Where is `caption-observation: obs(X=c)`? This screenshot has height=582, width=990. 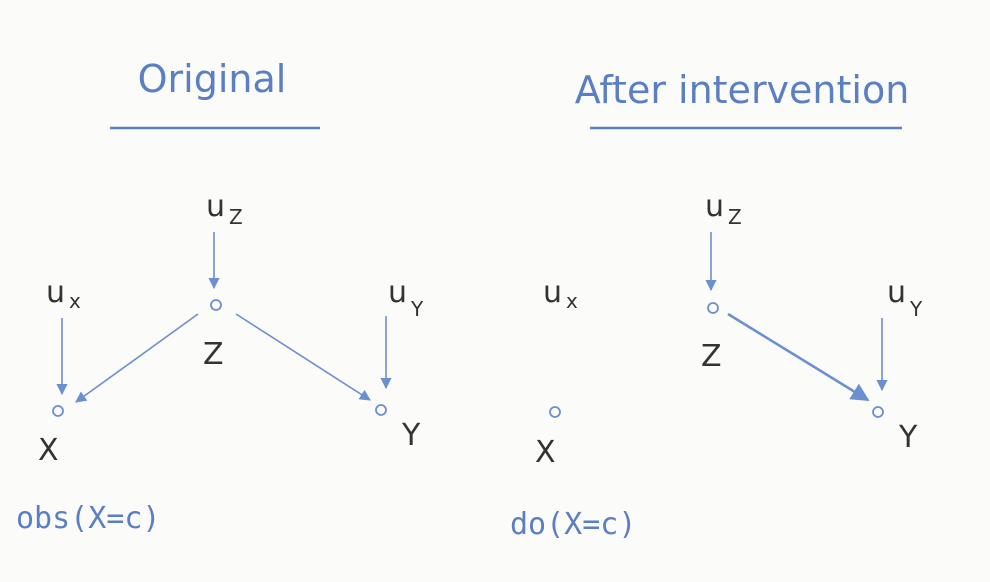 caption-observation: obs(X=c) is located at coordinates (88, 518).